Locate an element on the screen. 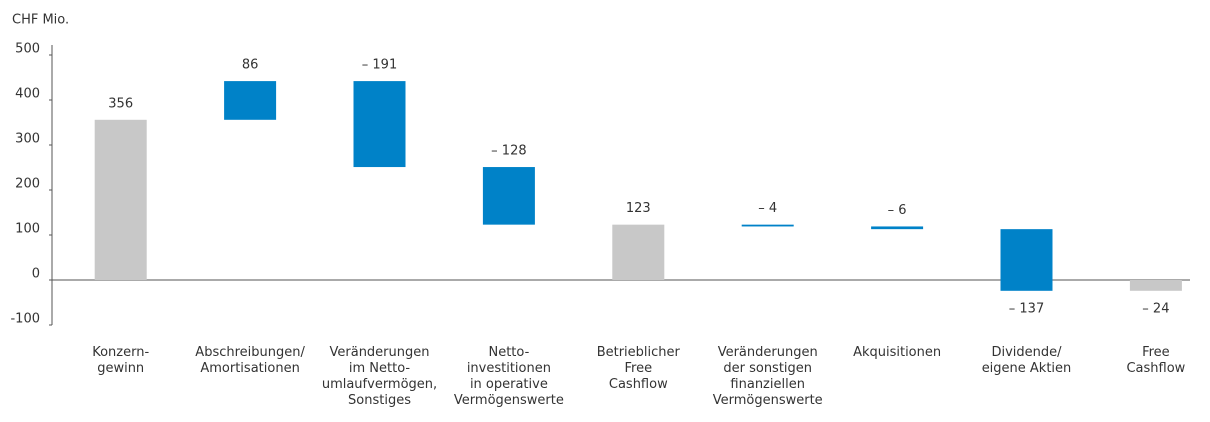  x-tick-label-line: im Netto- is located at coordinates (380, 368).